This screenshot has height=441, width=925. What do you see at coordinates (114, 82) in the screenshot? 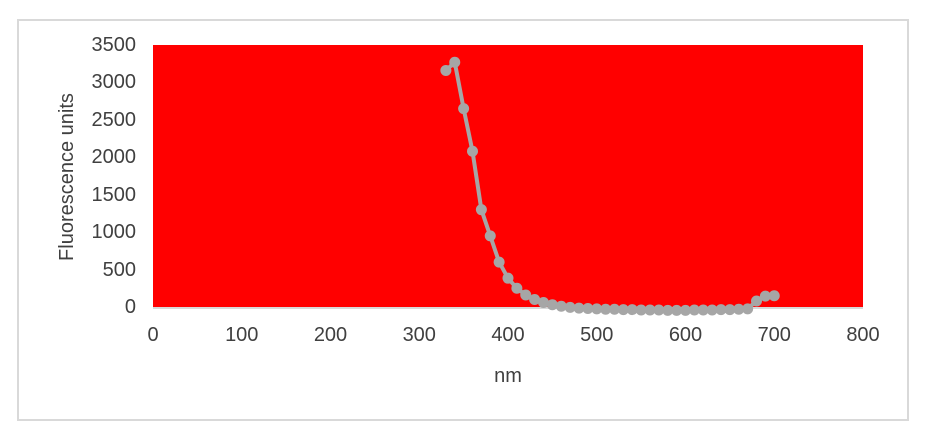
I see `y-tick-label: 3000` at bounding box center [114, 82].